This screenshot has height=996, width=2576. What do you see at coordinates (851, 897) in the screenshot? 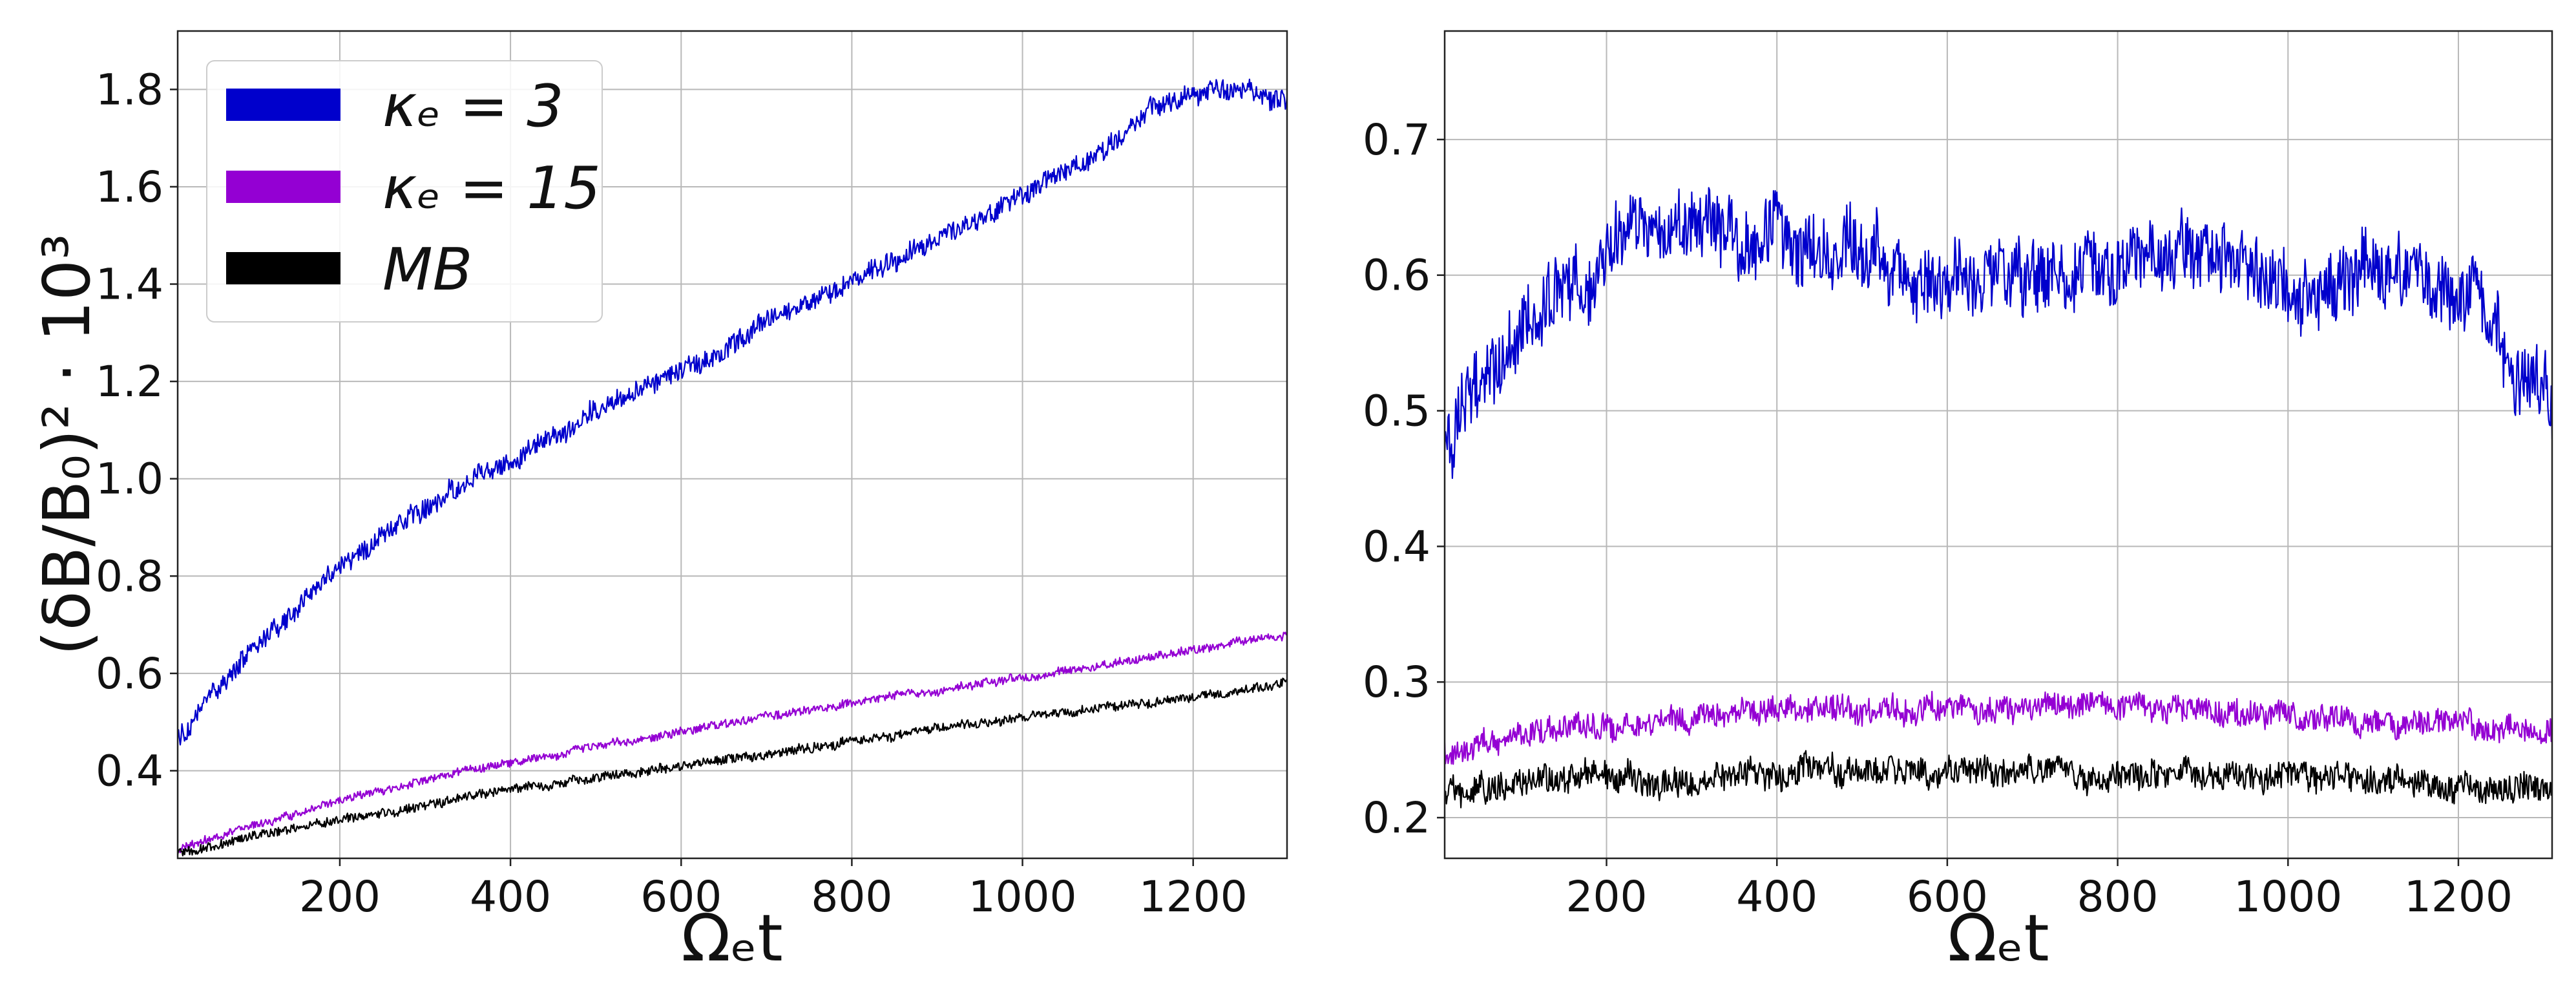
I see `left-x-tick-label: 800` at bounding box center [851, 897].